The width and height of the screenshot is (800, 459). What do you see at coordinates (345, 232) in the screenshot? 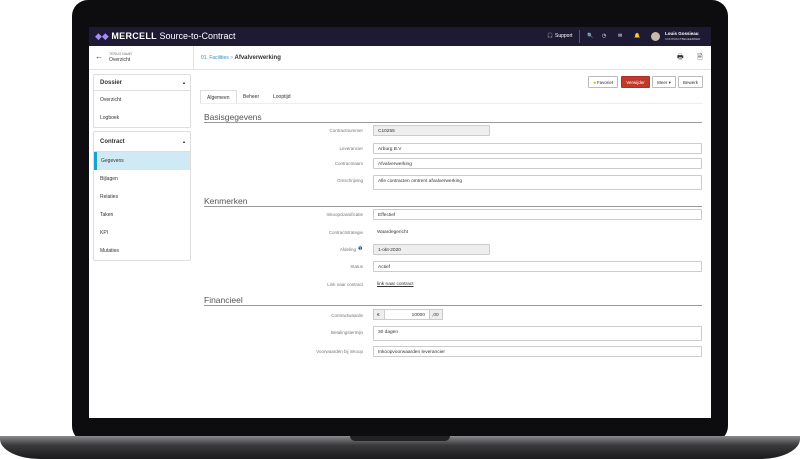
I see `label-contractstrategie: Contractstrategie` at bounding box center [345, 232].